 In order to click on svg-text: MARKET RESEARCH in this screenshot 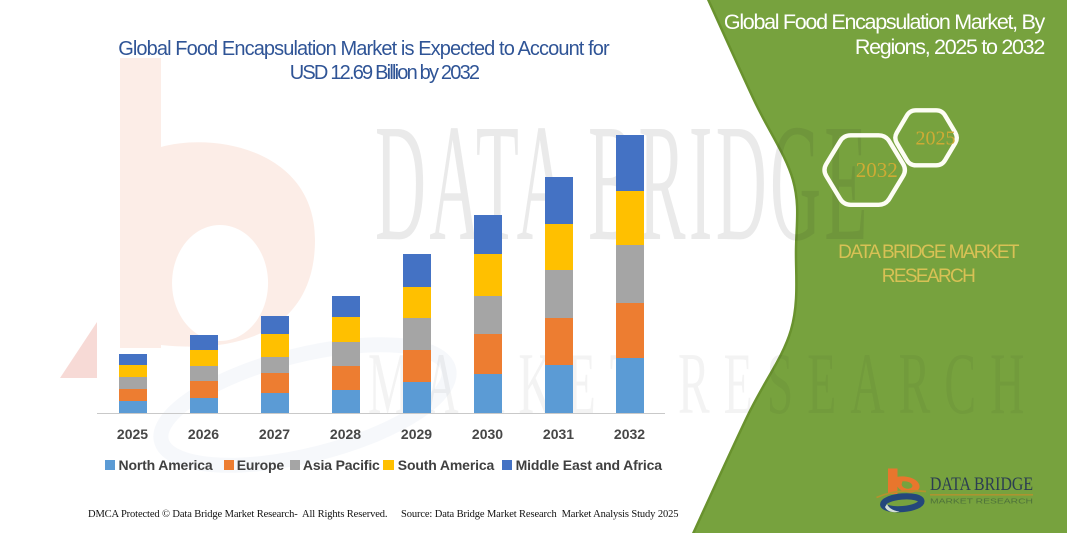, I will do `click(981, 502)`.